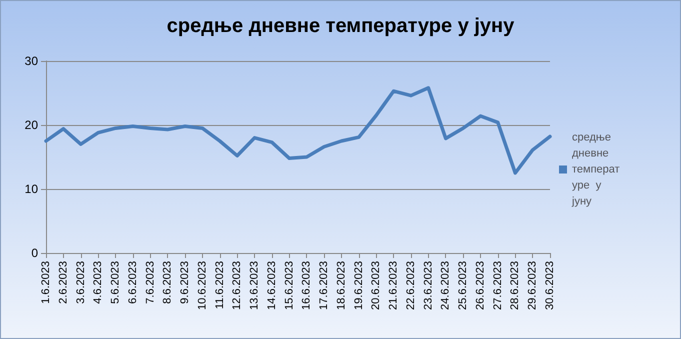 The width and height of the screenshot is (681, 339). I want to click on x-tick-label: 4.6.2023, so click(98, 282).